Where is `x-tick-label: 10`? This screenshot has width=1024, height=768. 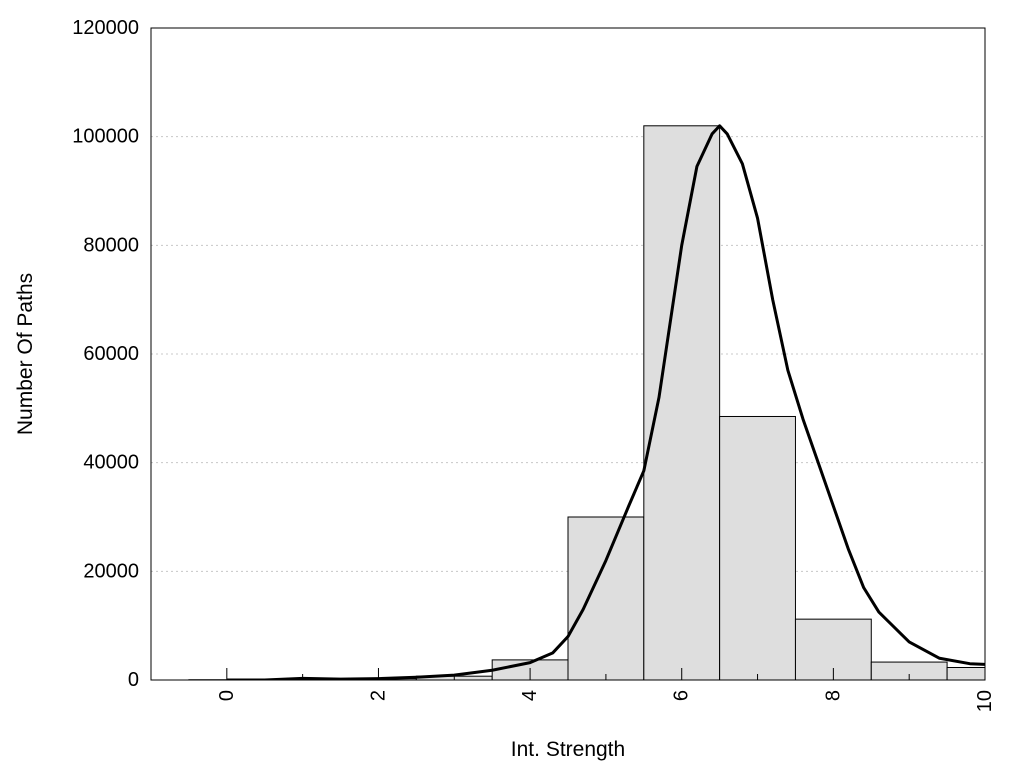
x-tick-label: 10 is located at coordinates (985, 701).